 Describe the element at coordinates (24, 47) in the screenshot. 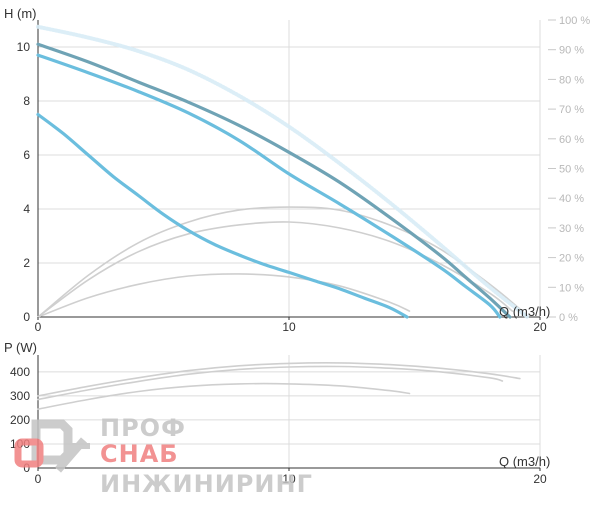

I see `top-y-tick-label: 10` at that location.